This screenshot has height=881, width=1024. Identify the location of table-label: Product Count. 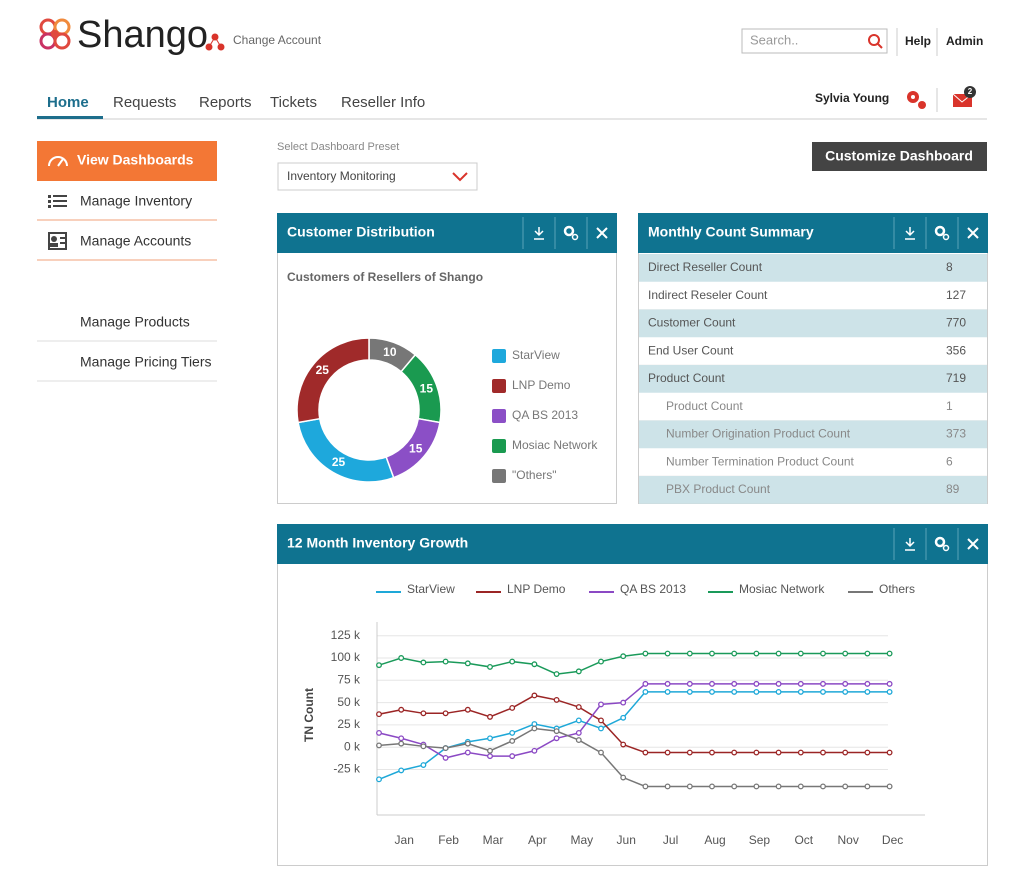
(686, 378).